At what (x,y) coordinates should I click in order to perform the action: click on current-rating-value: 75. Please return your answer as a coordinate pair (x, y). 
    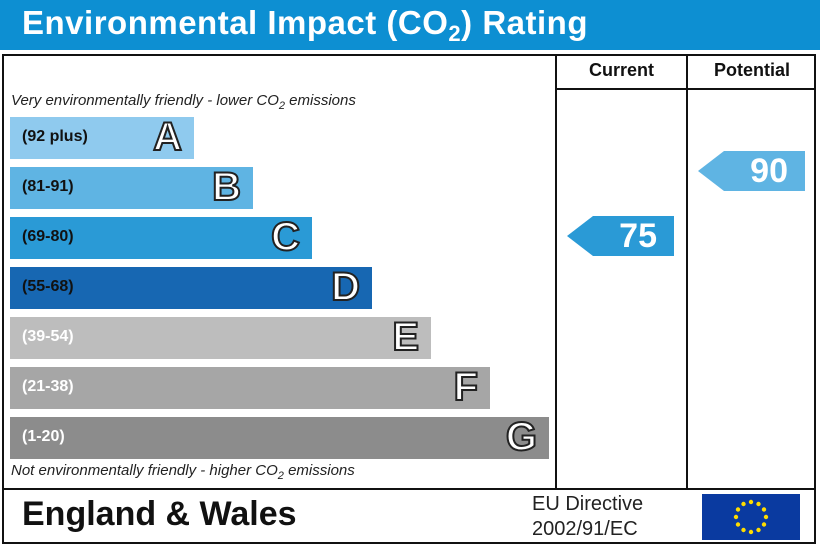
    Looking at the image, I should click on (638, 236).